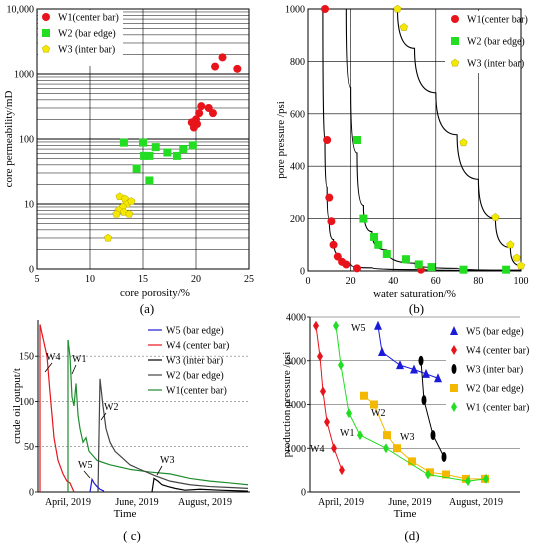  Describe the element at coordinates (411, 535) in the screenshot. I see `caption: (d)` at that location.